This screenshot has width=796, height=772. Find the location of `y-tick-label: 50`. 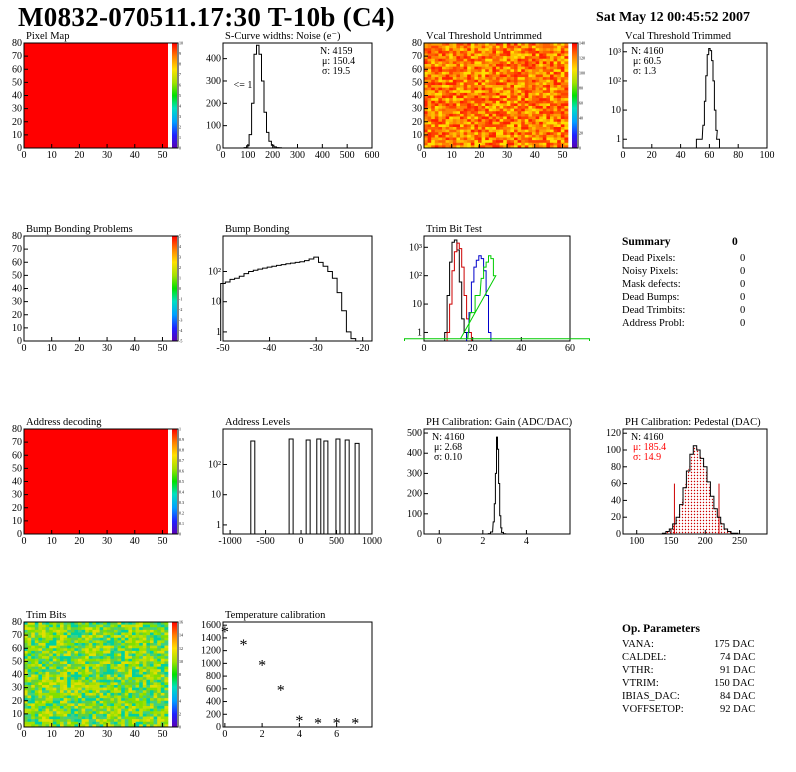

y-tick-label: 50 is located at coordinates (17, 468).